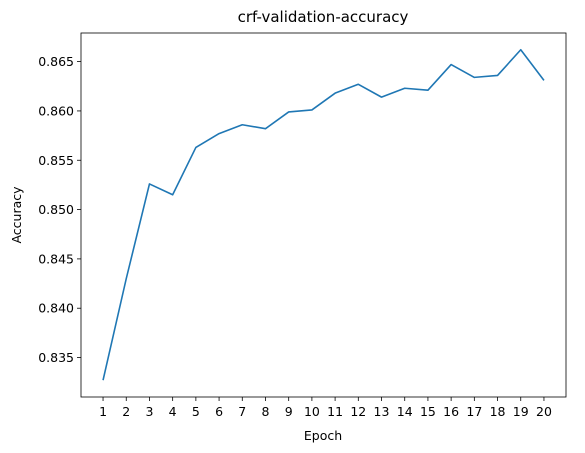 This screenshot has height=453, width=585. I want to click on y-tick-label: 0.840, so click(56, 308).